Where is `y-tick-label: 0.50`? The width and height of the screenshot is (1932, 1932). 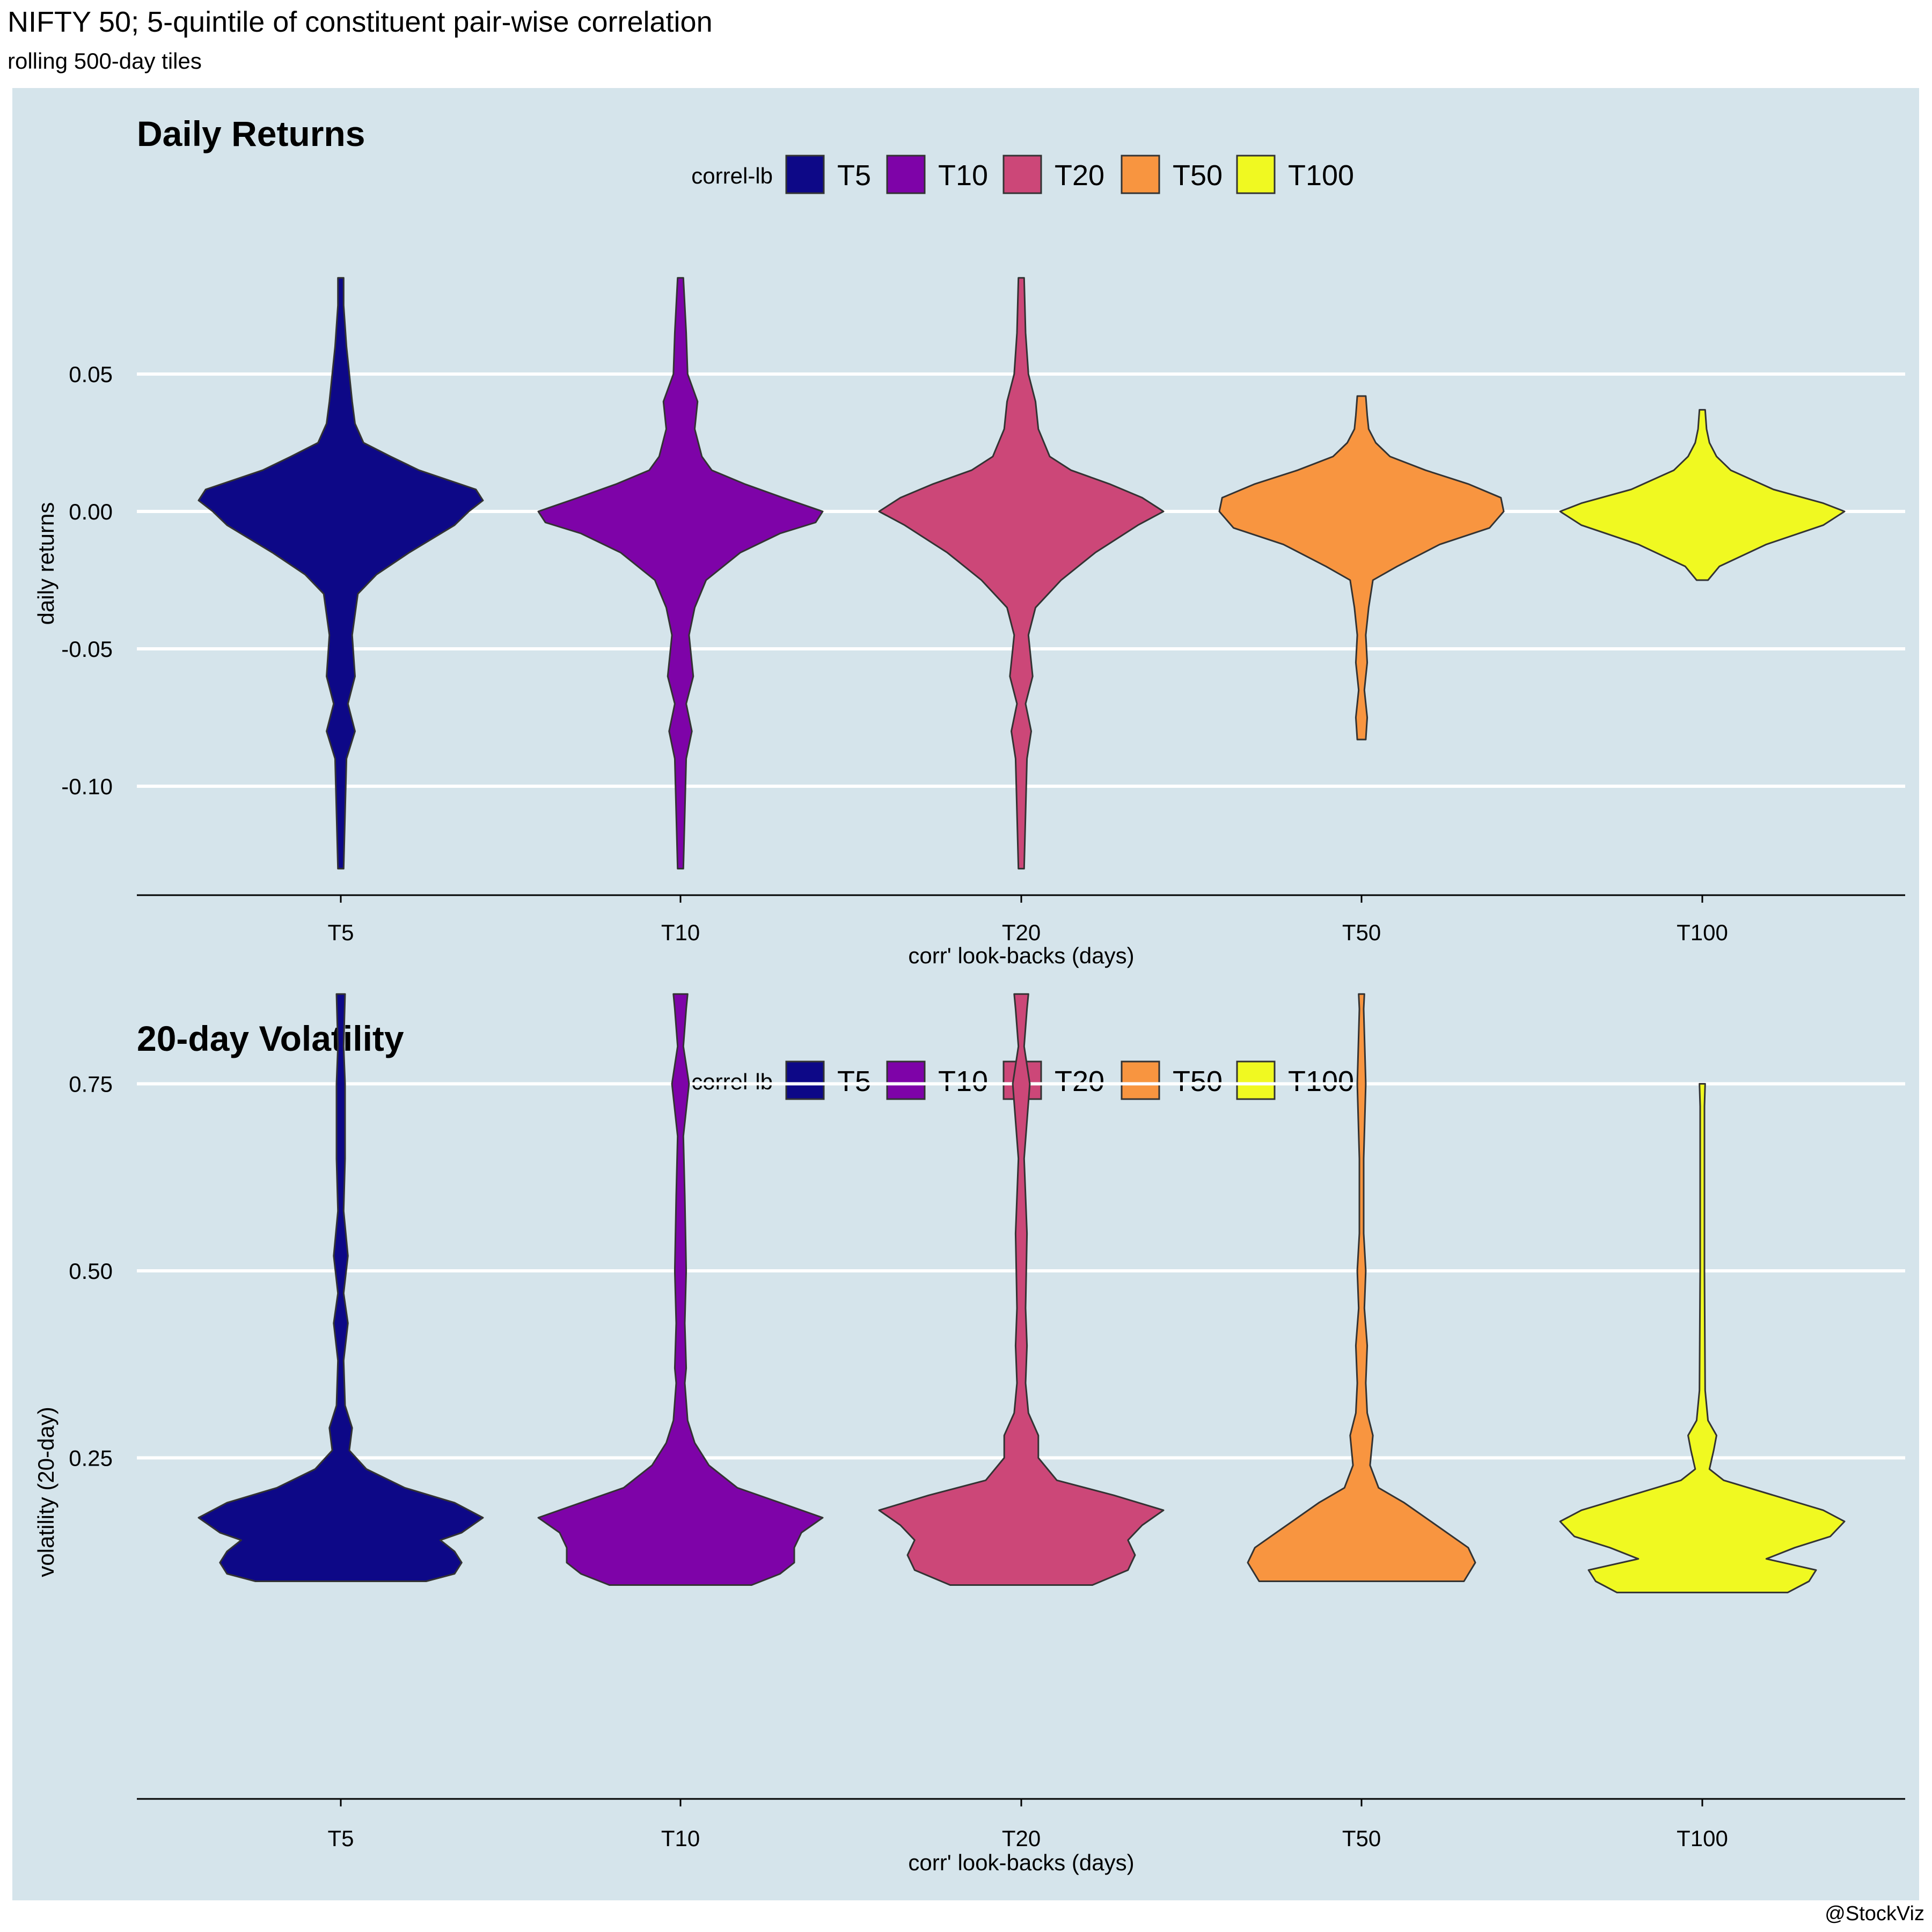
y-tick-label: 0.50 is located at coordinates (91, 1271).